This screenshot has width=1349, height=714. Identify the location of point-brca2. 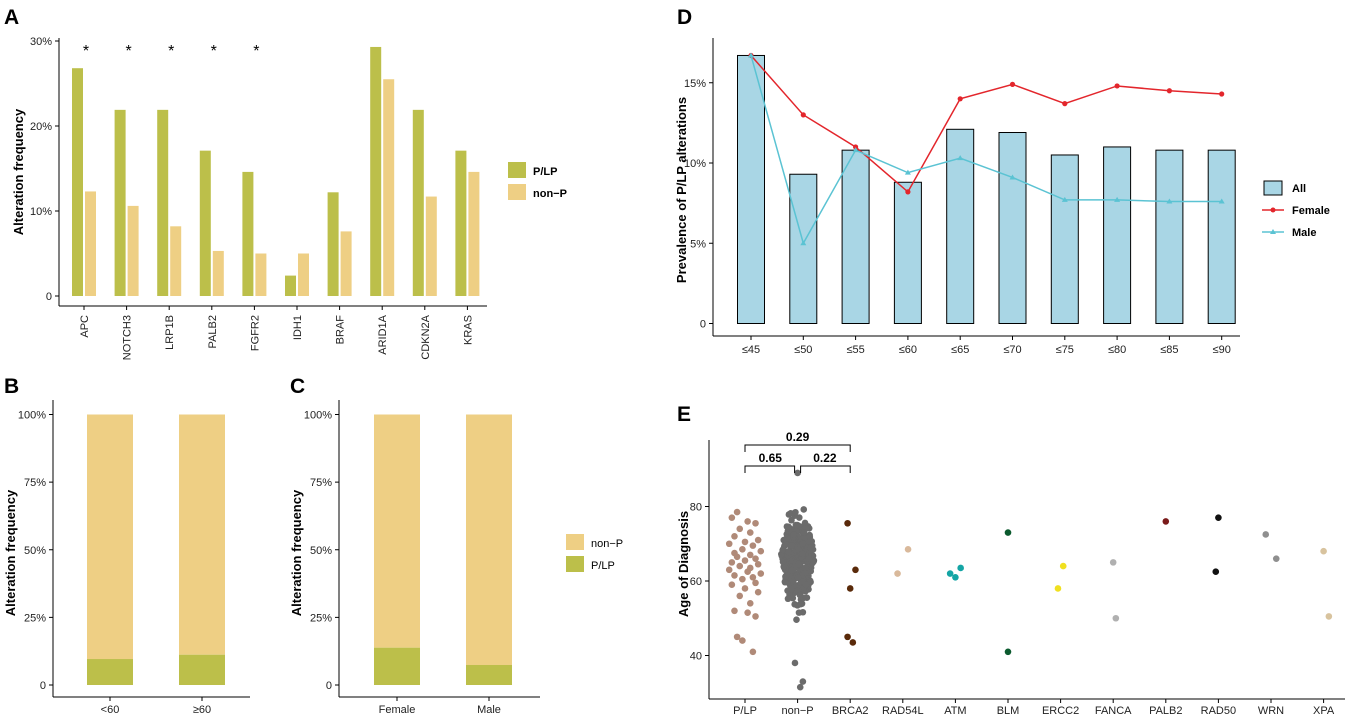
(847, 637).